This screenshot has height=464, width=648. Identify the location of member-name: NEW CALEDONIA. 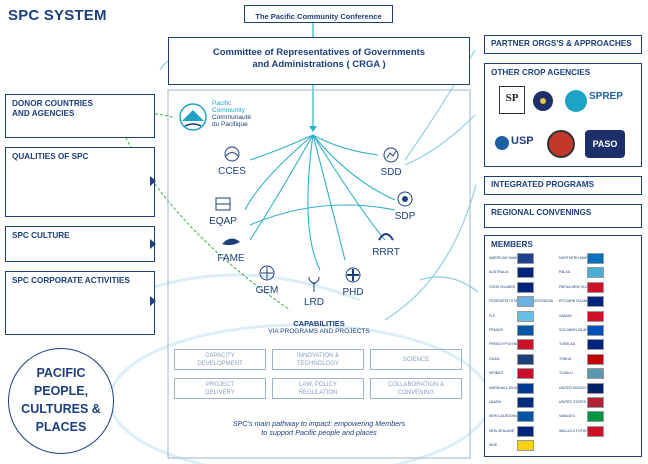
(504, 416).